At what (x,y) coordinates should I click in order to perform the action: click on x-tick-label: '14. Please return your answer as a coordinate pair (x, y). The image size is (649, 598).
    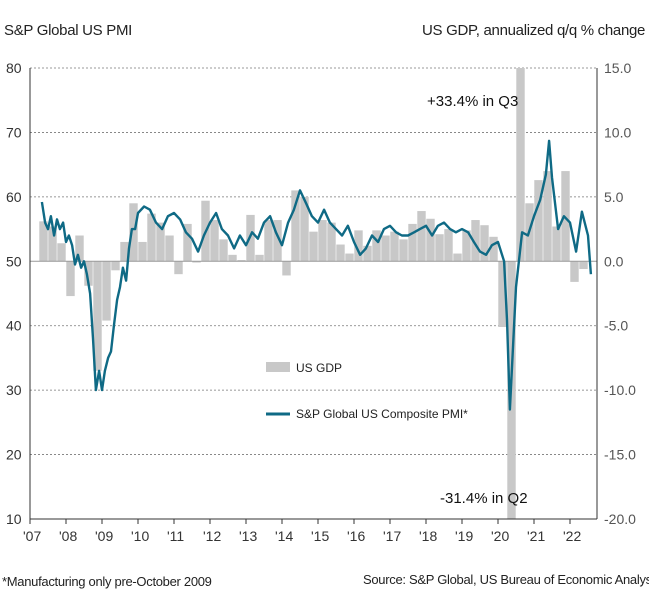
    Looking at the image, I should click on (284, 536).